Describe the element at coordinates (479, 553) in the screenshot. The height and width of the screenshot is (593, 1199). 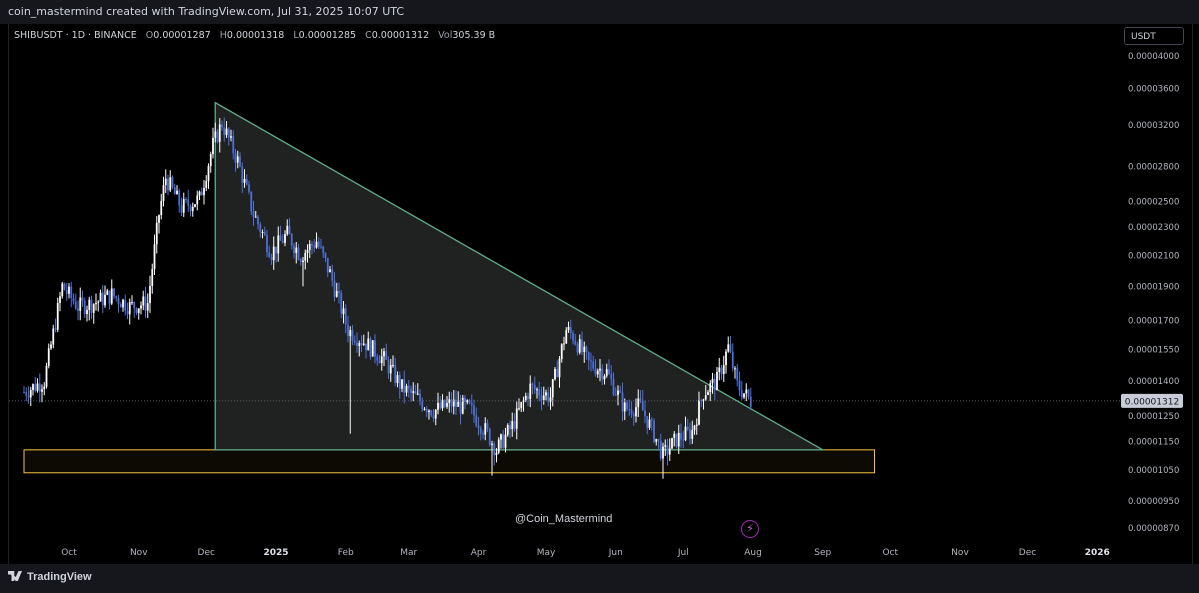
I see `x-tick-label: Apr` at that location.